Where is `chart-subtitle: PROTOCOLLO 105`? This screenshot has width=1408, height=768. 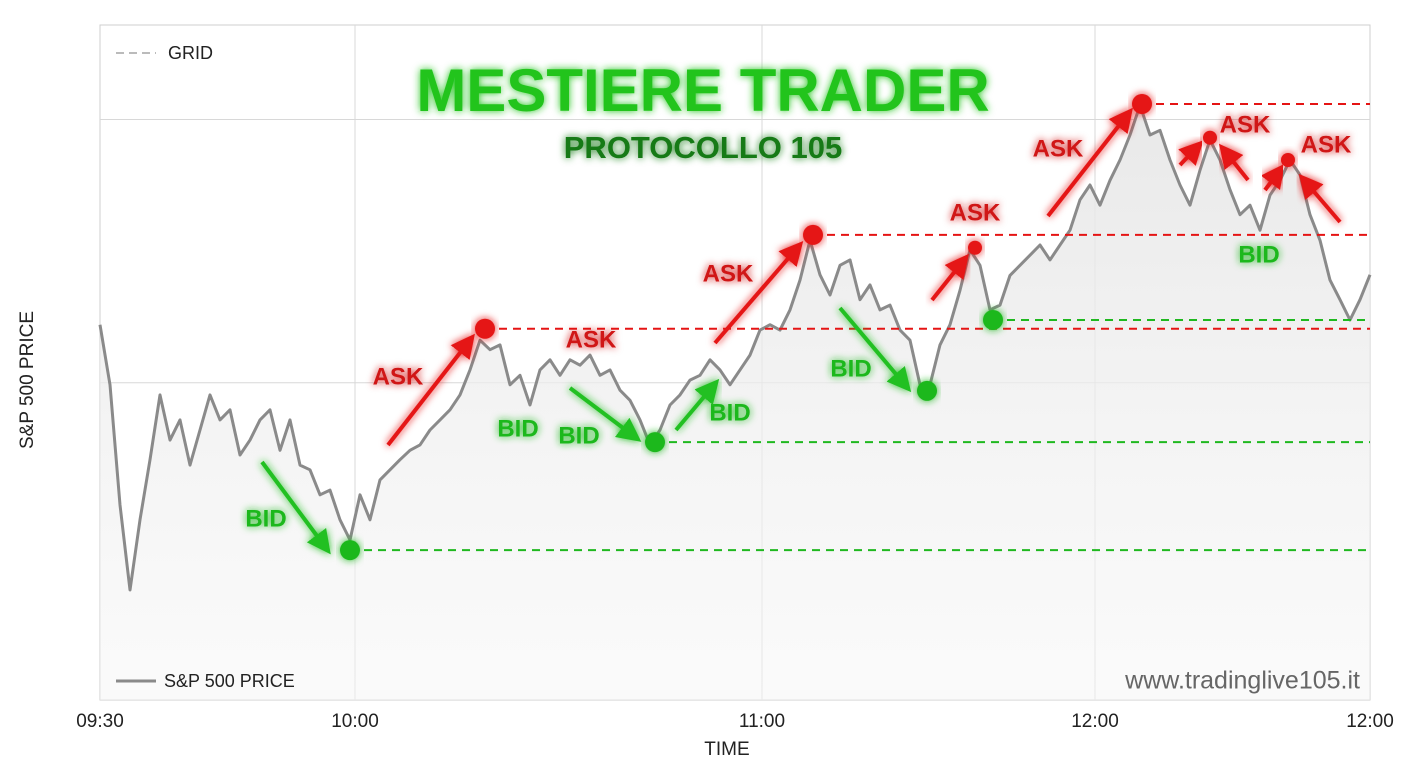 chart-subtitle: PROTOCOLLO 105 is located at coordinates (703, 147).